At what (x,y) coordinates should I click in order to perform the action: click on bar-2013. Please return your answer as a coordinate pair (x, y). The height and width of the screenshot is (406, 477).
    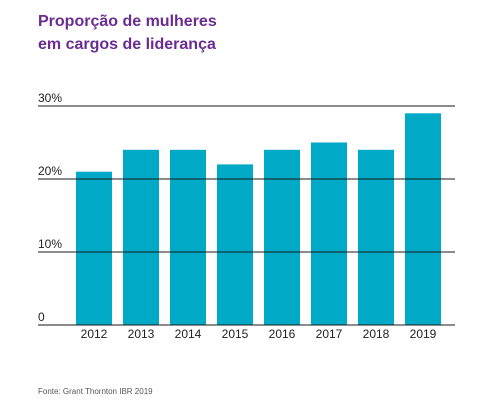
    Looking at the image, I should click on (141, 237).